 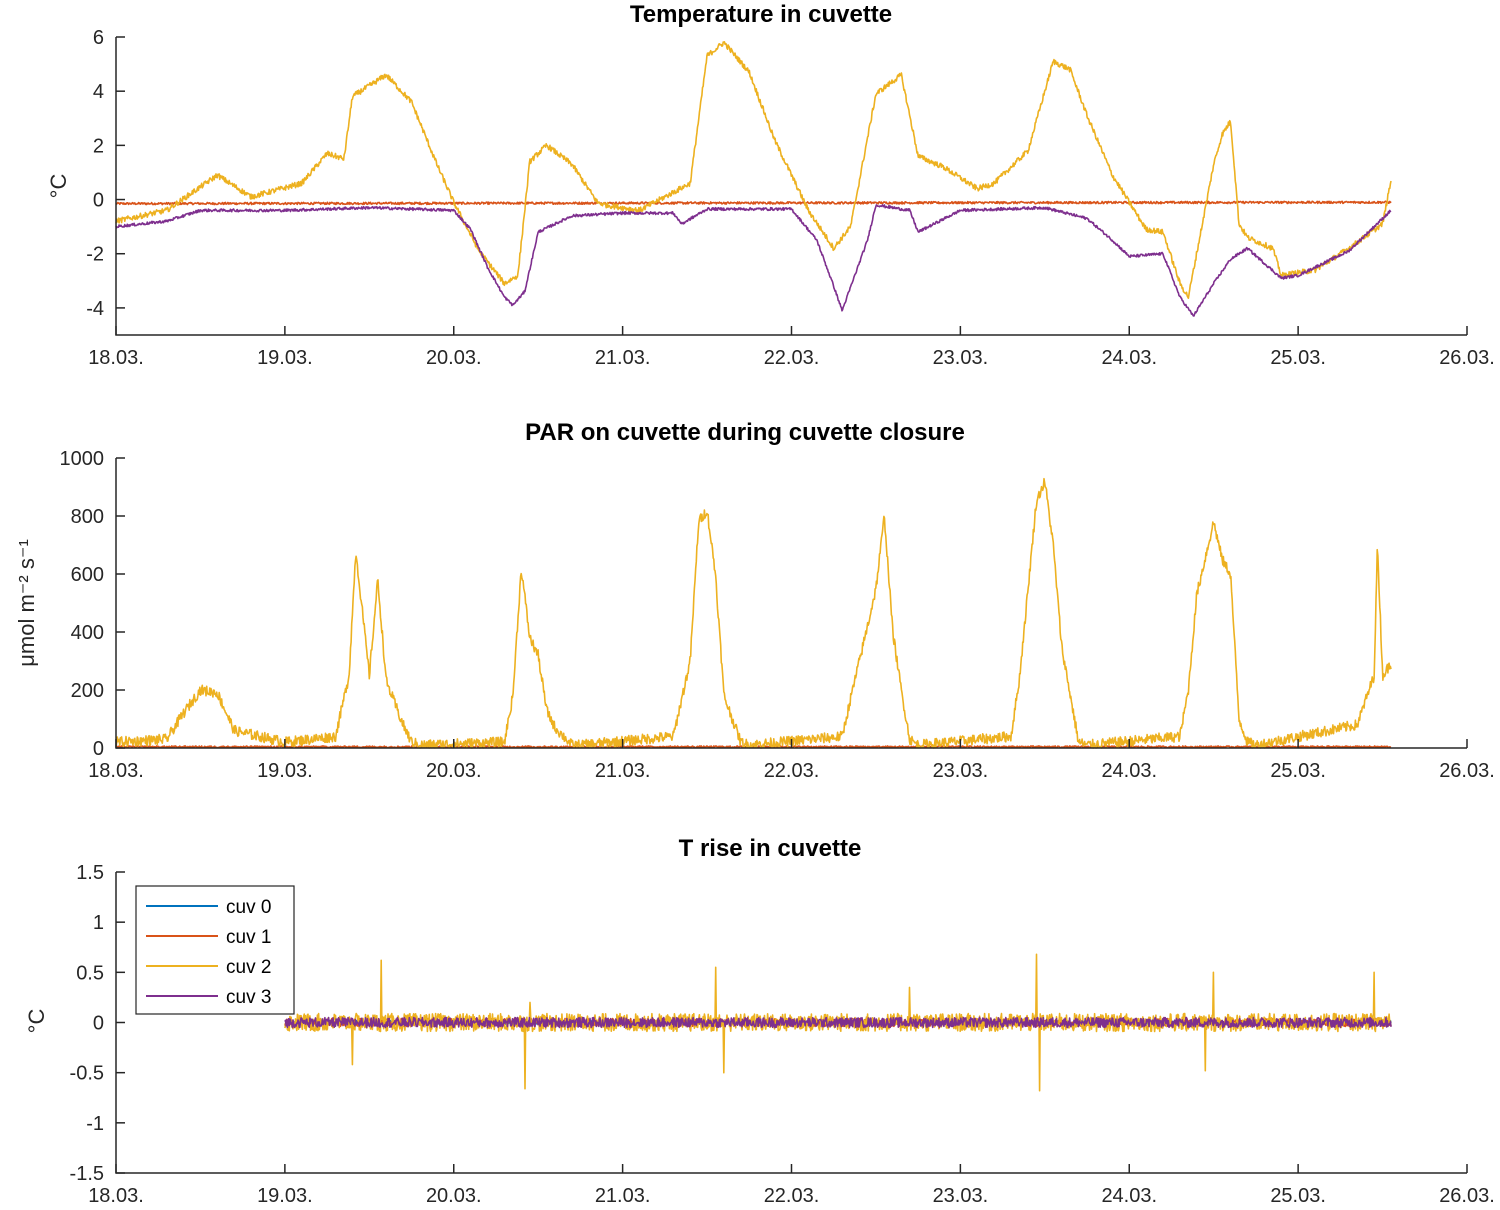 I want to click on legend-label-cuv3: cuv 3, so click(x=248, y=997).